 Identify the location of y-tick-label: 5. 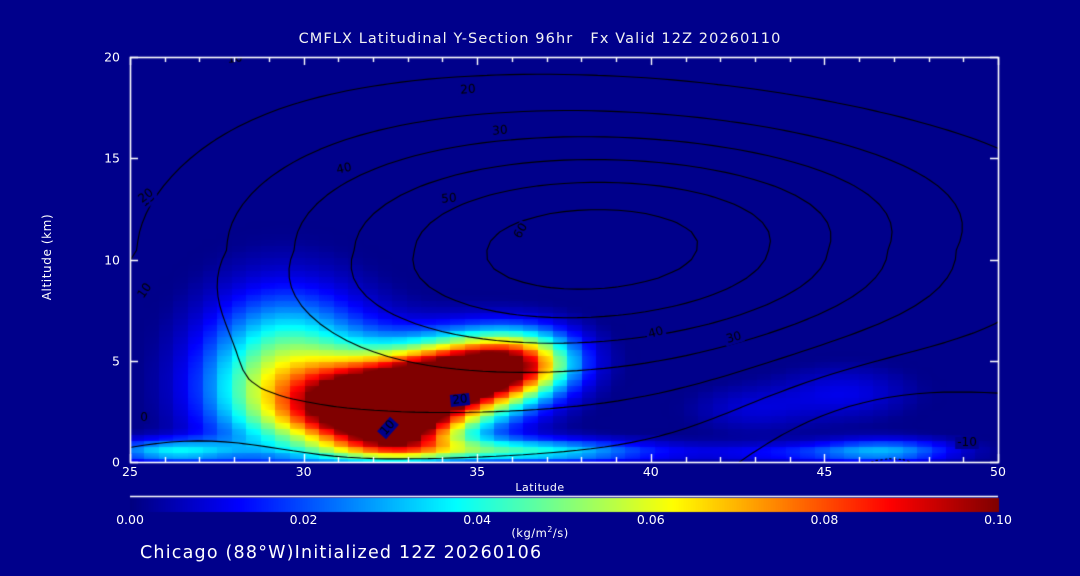
(116, 361).